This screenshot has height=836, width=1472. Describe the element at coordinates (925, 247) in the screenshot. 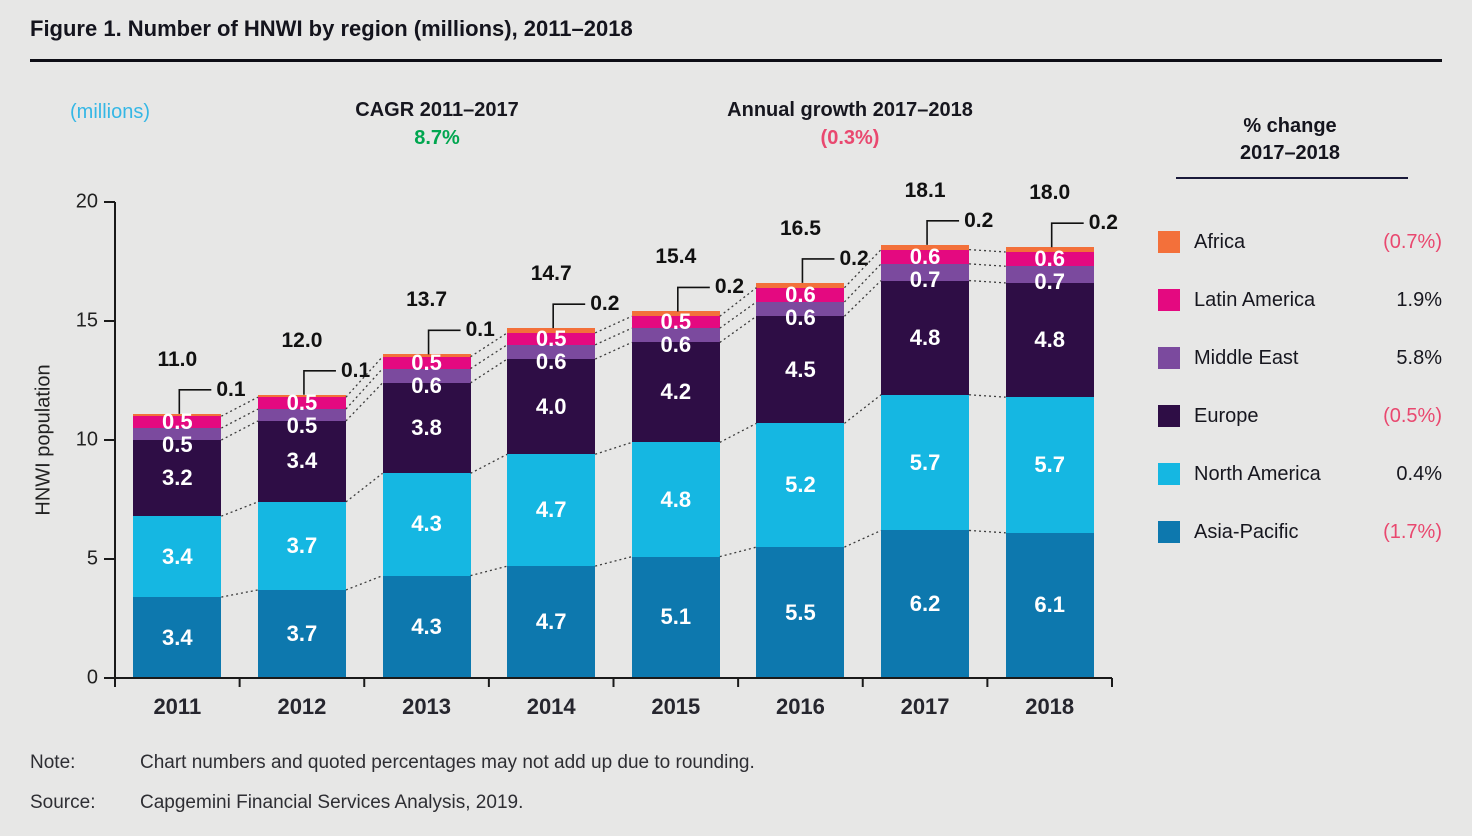

I see `bar-segment-2017-africa` at that location.